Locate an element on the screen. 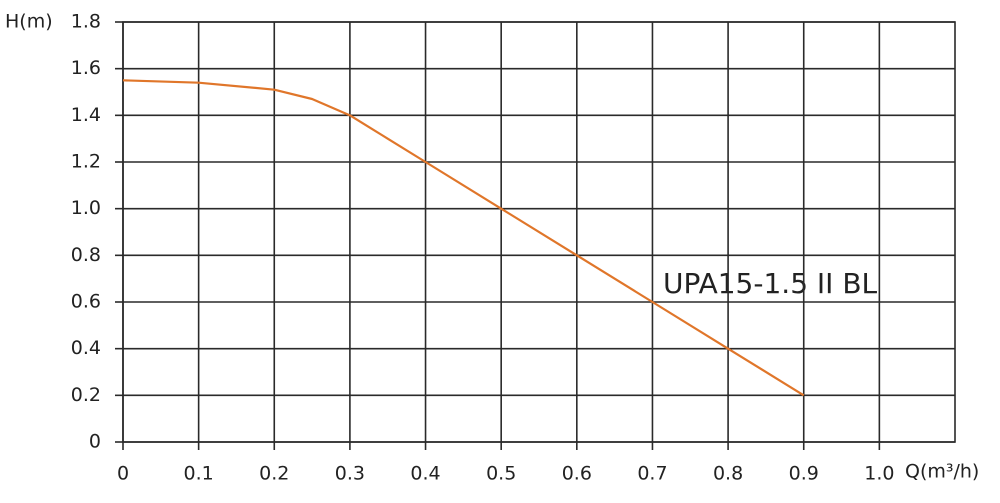 Image resolution: width=1000 pixels, height=503 pixels. x-tick-label: 0.2 is located at coordinates (274, 474).